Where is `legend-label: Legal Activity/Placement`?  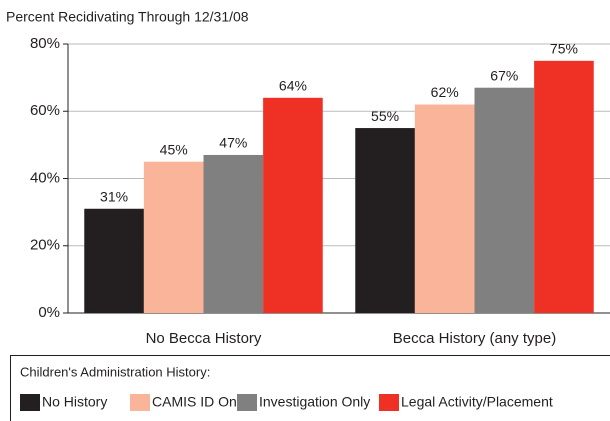
legend-label: Legal Activity/Placement is located at coordinates (477, 402).